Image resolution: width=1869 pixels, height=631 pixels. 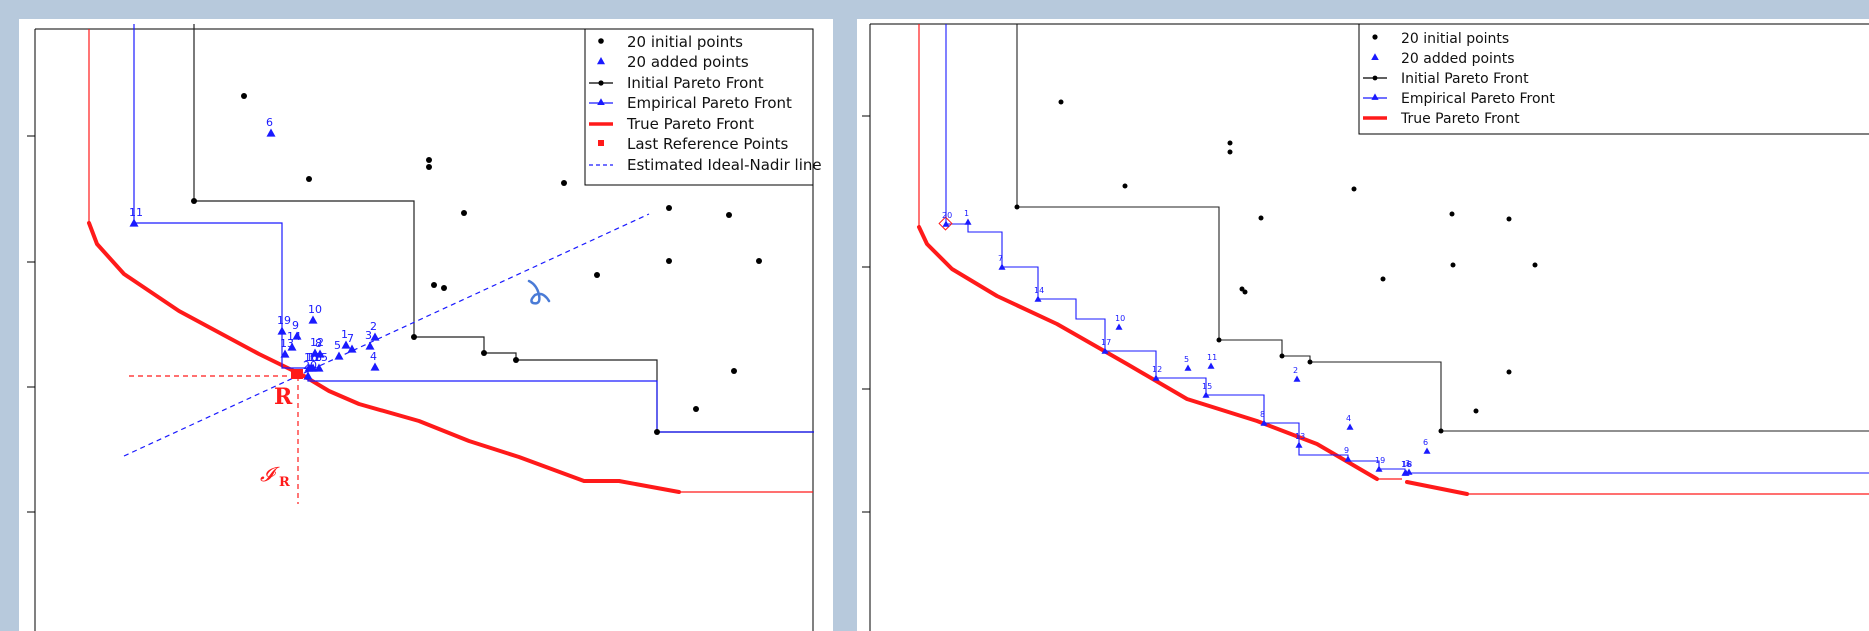 I want to click on added-point-label-3: 3, so click(x=1407, y=463).